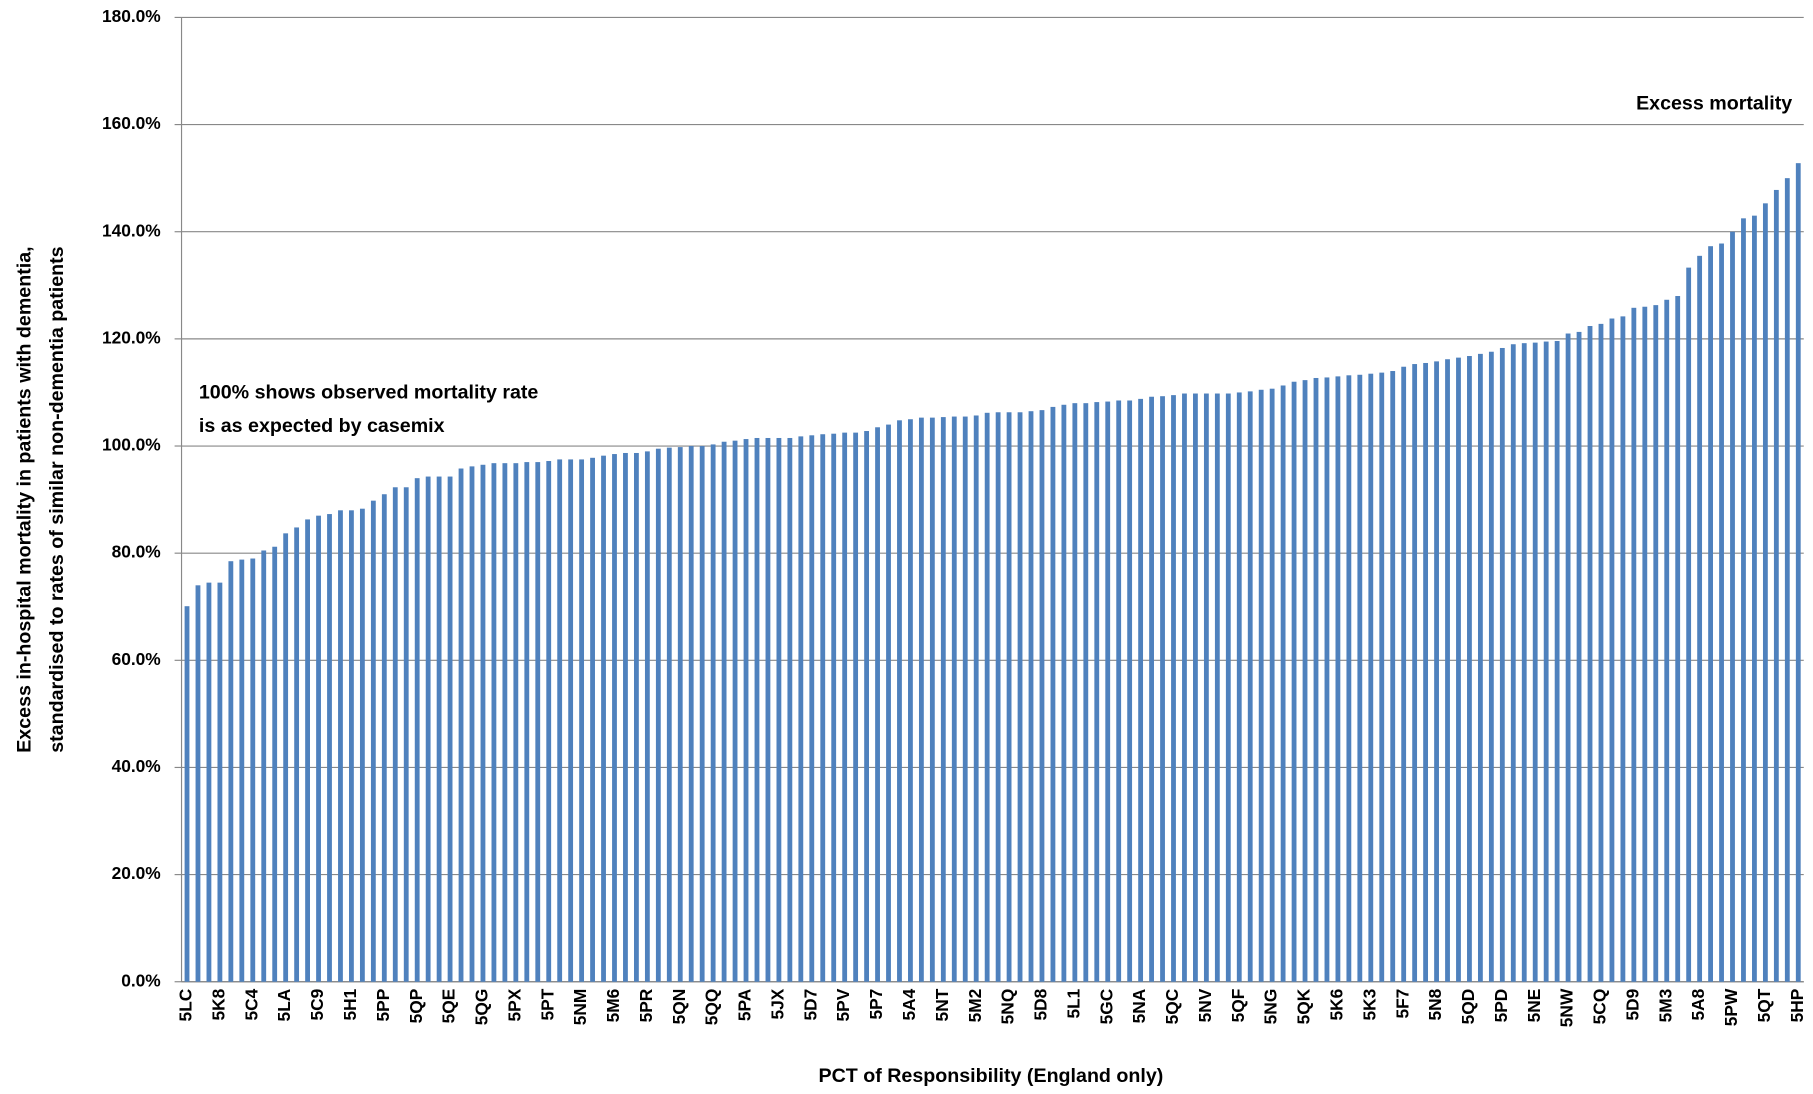 Image resolution: width=1813 pixels, height=1094 pixels. Describe the element at coordinates (1106, 1006) in the screenshot. I see `x-tick-label: 5GC` at that location.